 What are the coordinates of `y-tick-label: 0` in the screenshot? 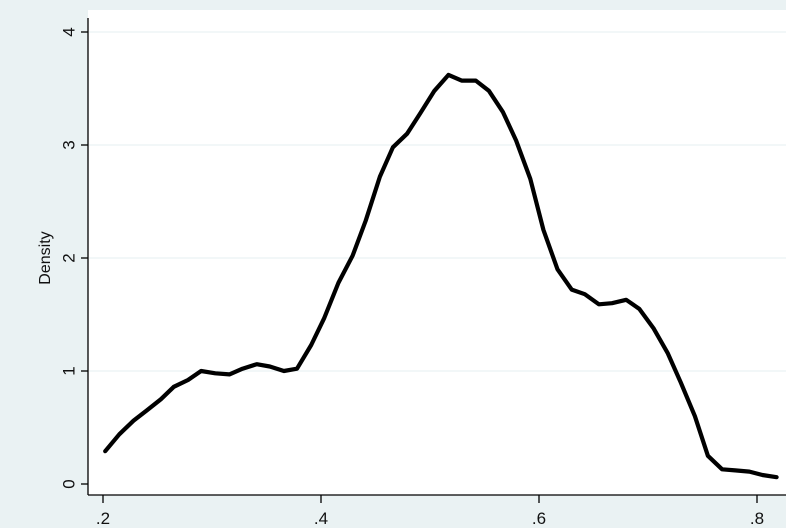 It's located at (68, 483).